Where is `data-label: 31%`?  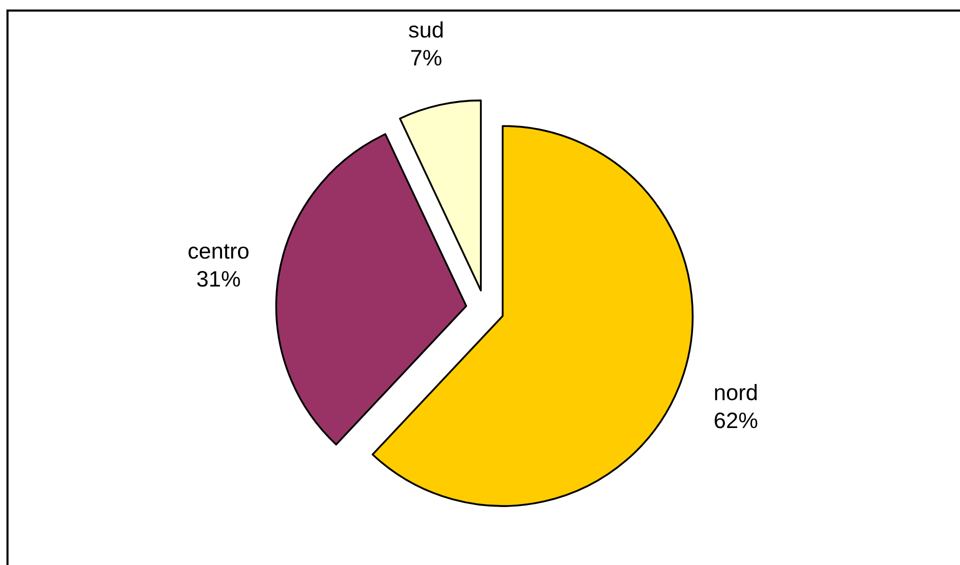
data-label: 31% is located at coordinates (218, 279).